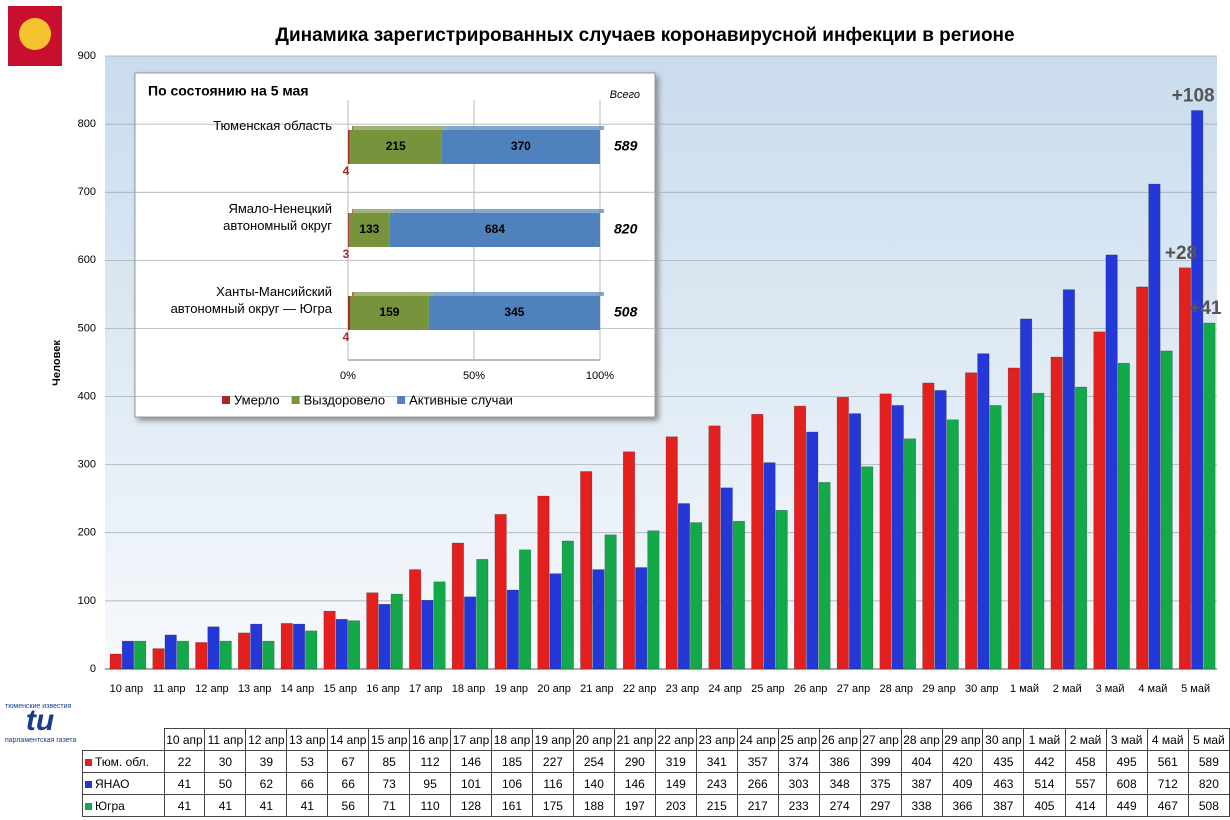 The image size is (1230, 820). I want to click on x-tick-label: 0%, so click(348, 376).